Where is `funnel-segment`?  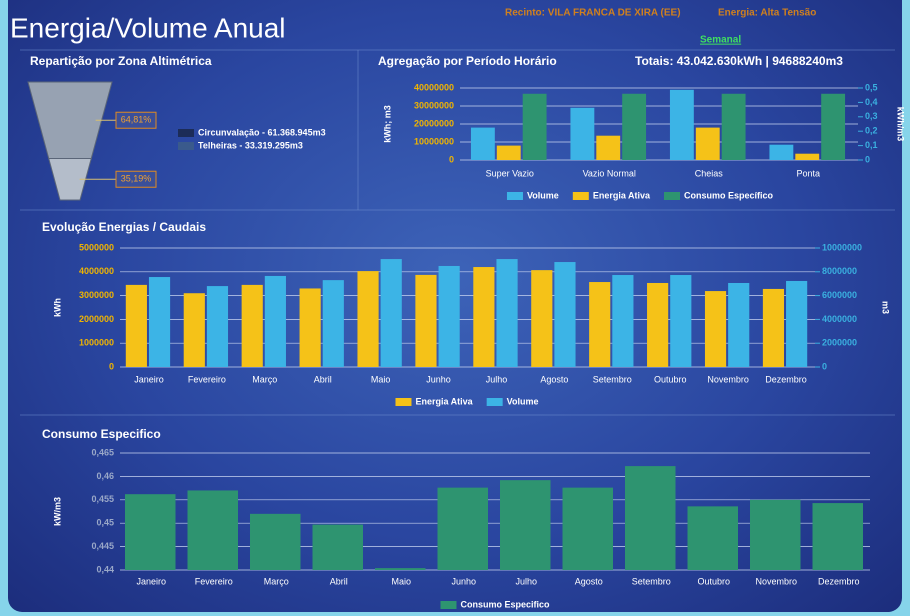 funnel-segment is located at coordinates (70, 179).